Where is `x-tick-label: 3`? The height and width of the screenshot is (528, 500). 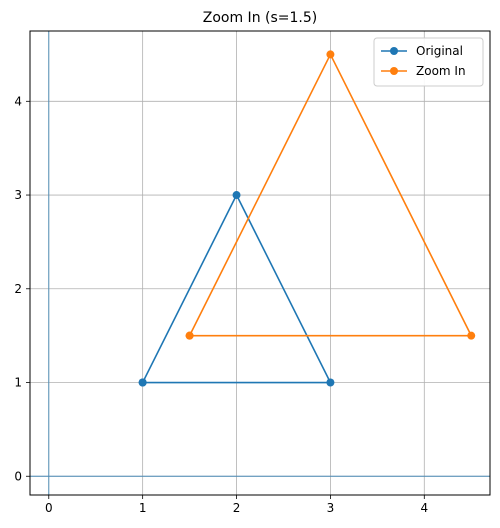
x-tick-label: 3 is located at coordinates (331, 508).